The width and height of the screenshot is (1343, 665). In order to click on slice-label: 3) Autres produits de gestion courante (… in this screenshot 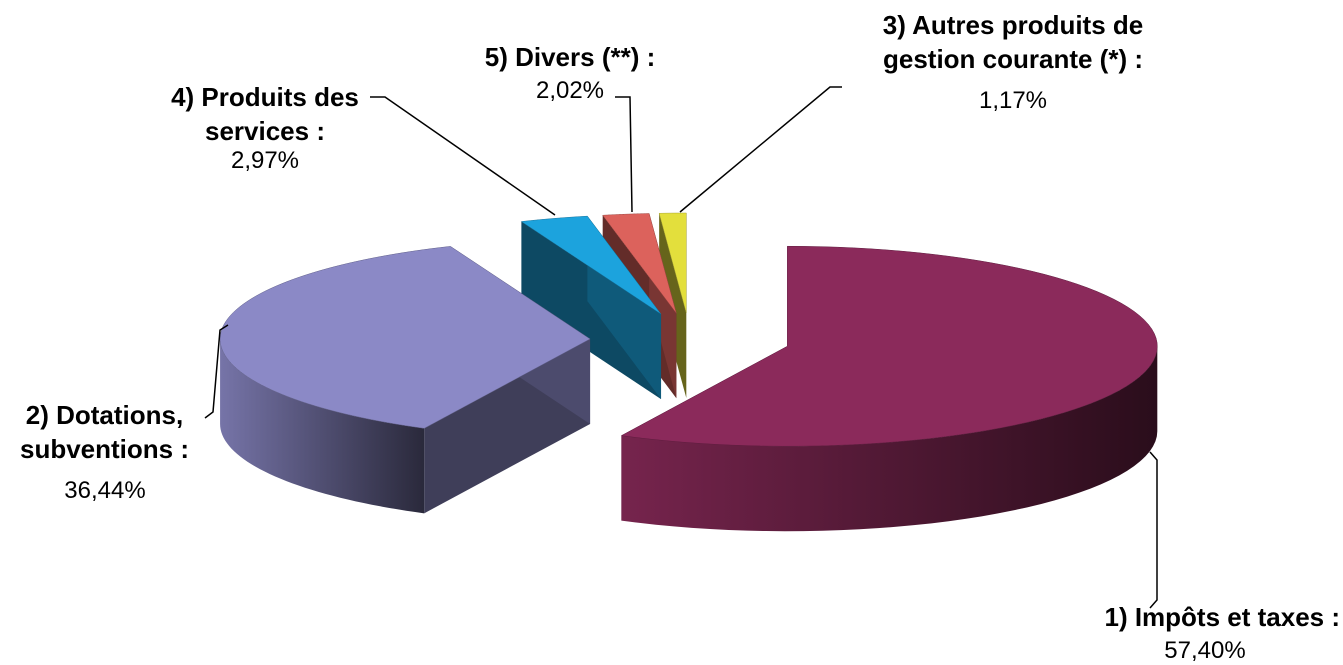, I will do `click(1013, 42)`.